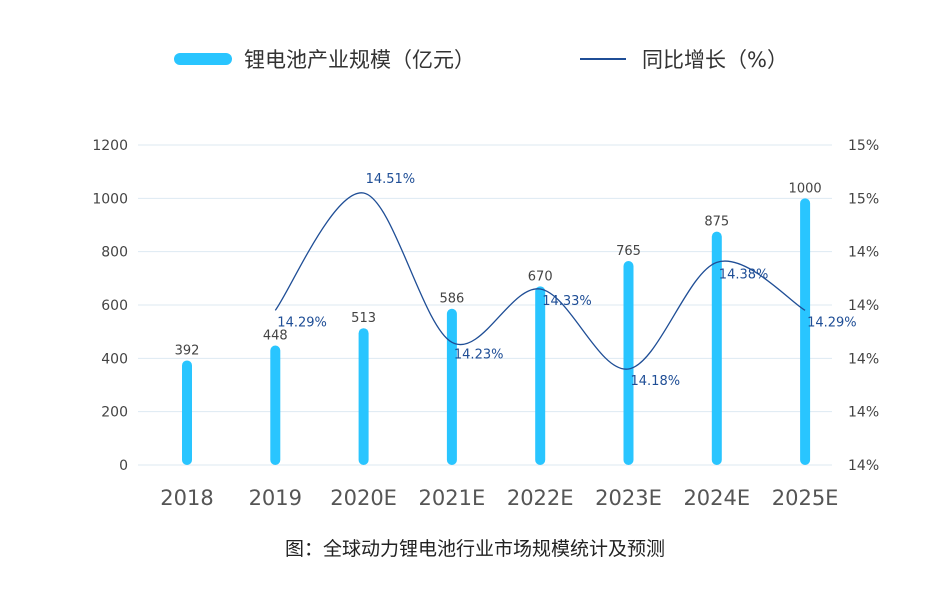 This screenshot has width=950, height=591. Describe the element at coordinates (474, 549) in the screenshot. I see `chart-caption: 图：全球动力锂电池行业市场规模统计及预测` at that location.